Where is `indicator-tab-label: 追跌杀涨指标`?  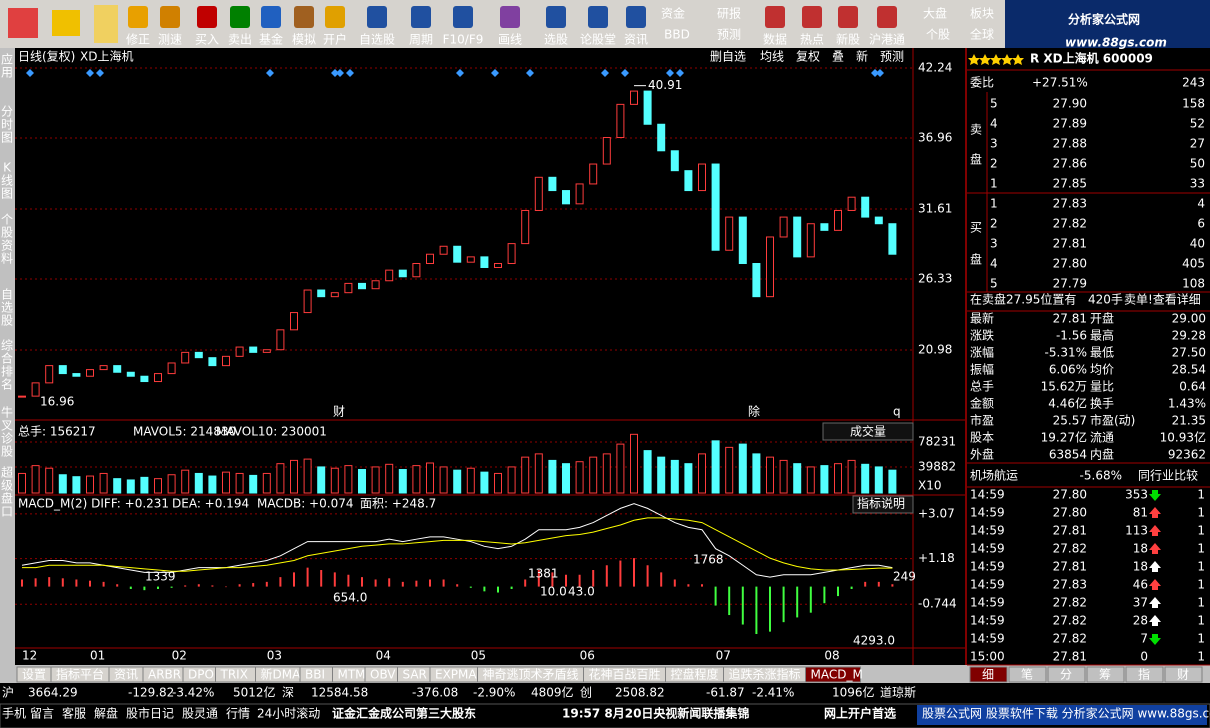 indicator-tab-label: 追跌杀涨指标 is located at coordinates (765, 674).